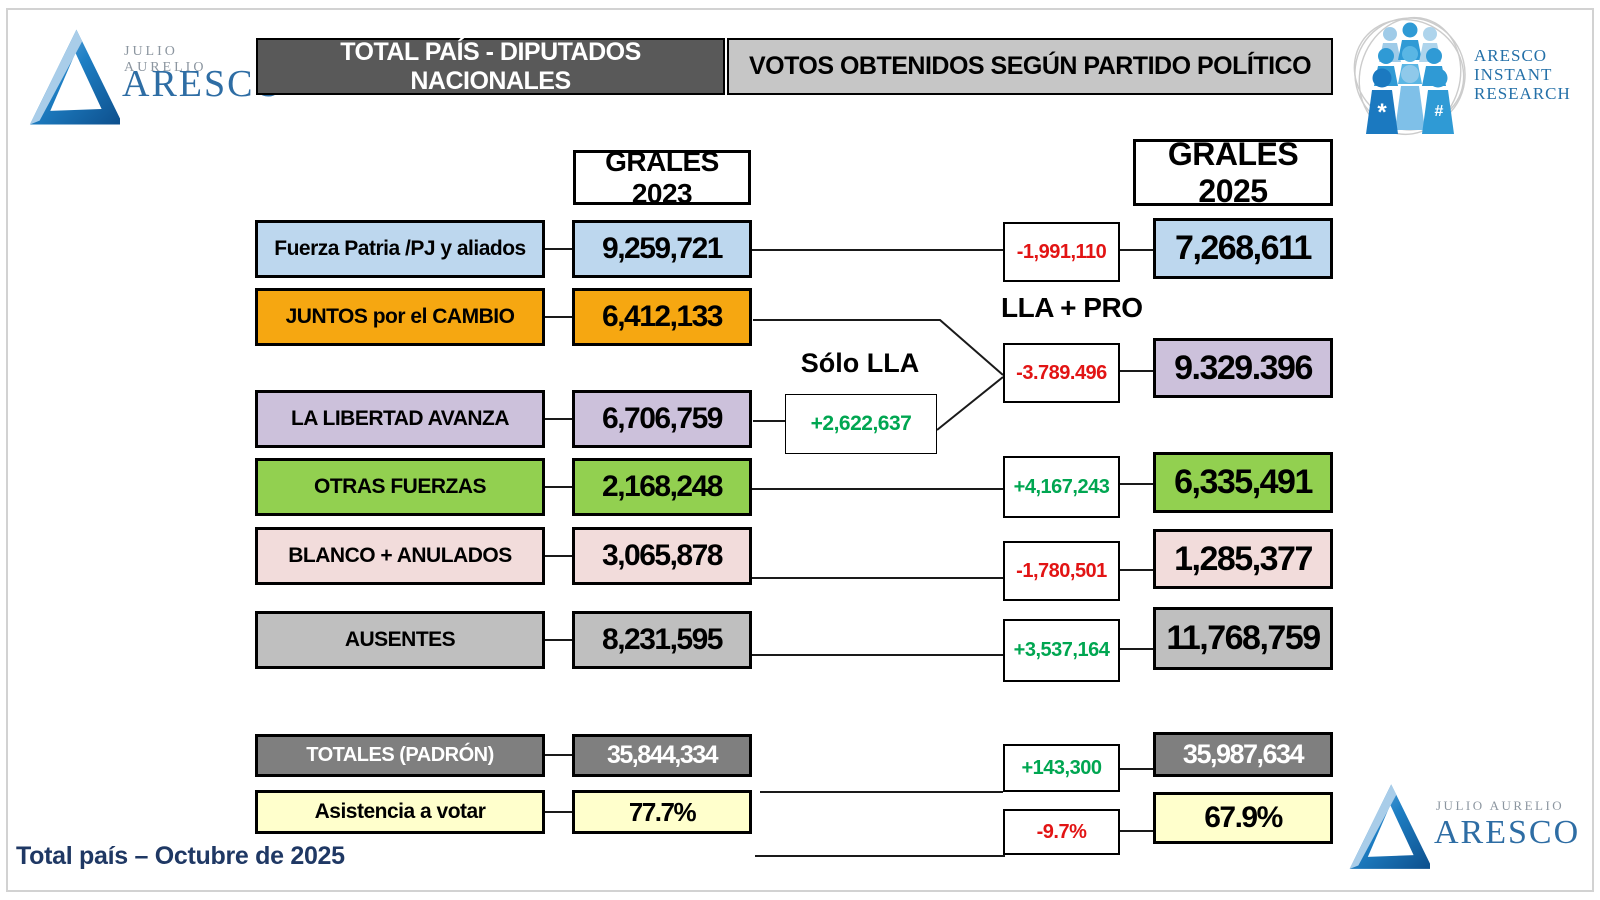 This screenshot has width=1600, height=900. Describe the element at coordinates (1233, 172) in the screenshot. I see `column-header-grales-2025: GRALES 2025` at that location.